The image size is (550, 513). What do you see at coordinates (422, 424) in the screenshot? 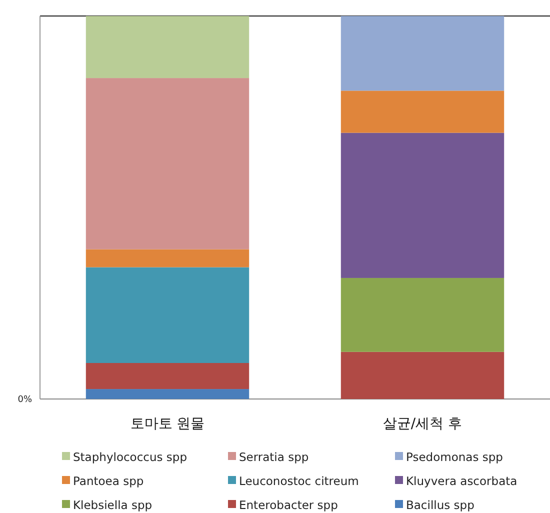
I see `x-tick-label: 살균/세척 후` at bounding box center [422, 424].